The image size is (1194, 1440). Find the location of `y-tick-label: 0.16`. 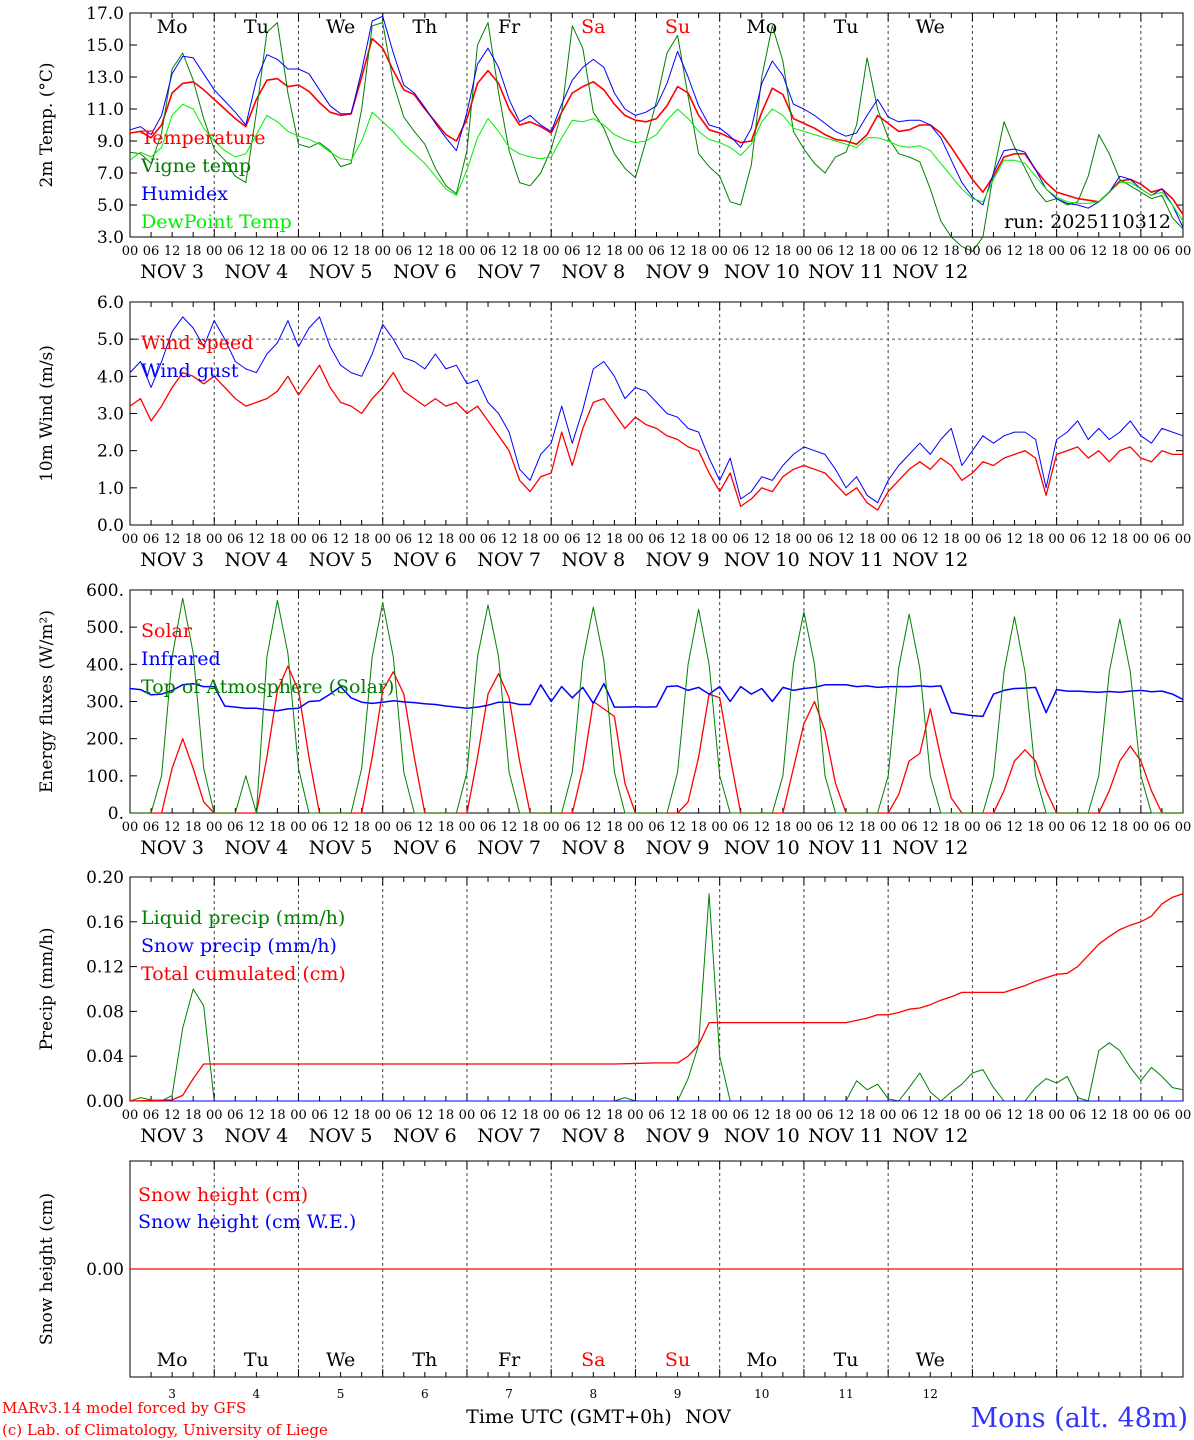

y-tick-label: 0.16 is located at coordinates (105, 923).